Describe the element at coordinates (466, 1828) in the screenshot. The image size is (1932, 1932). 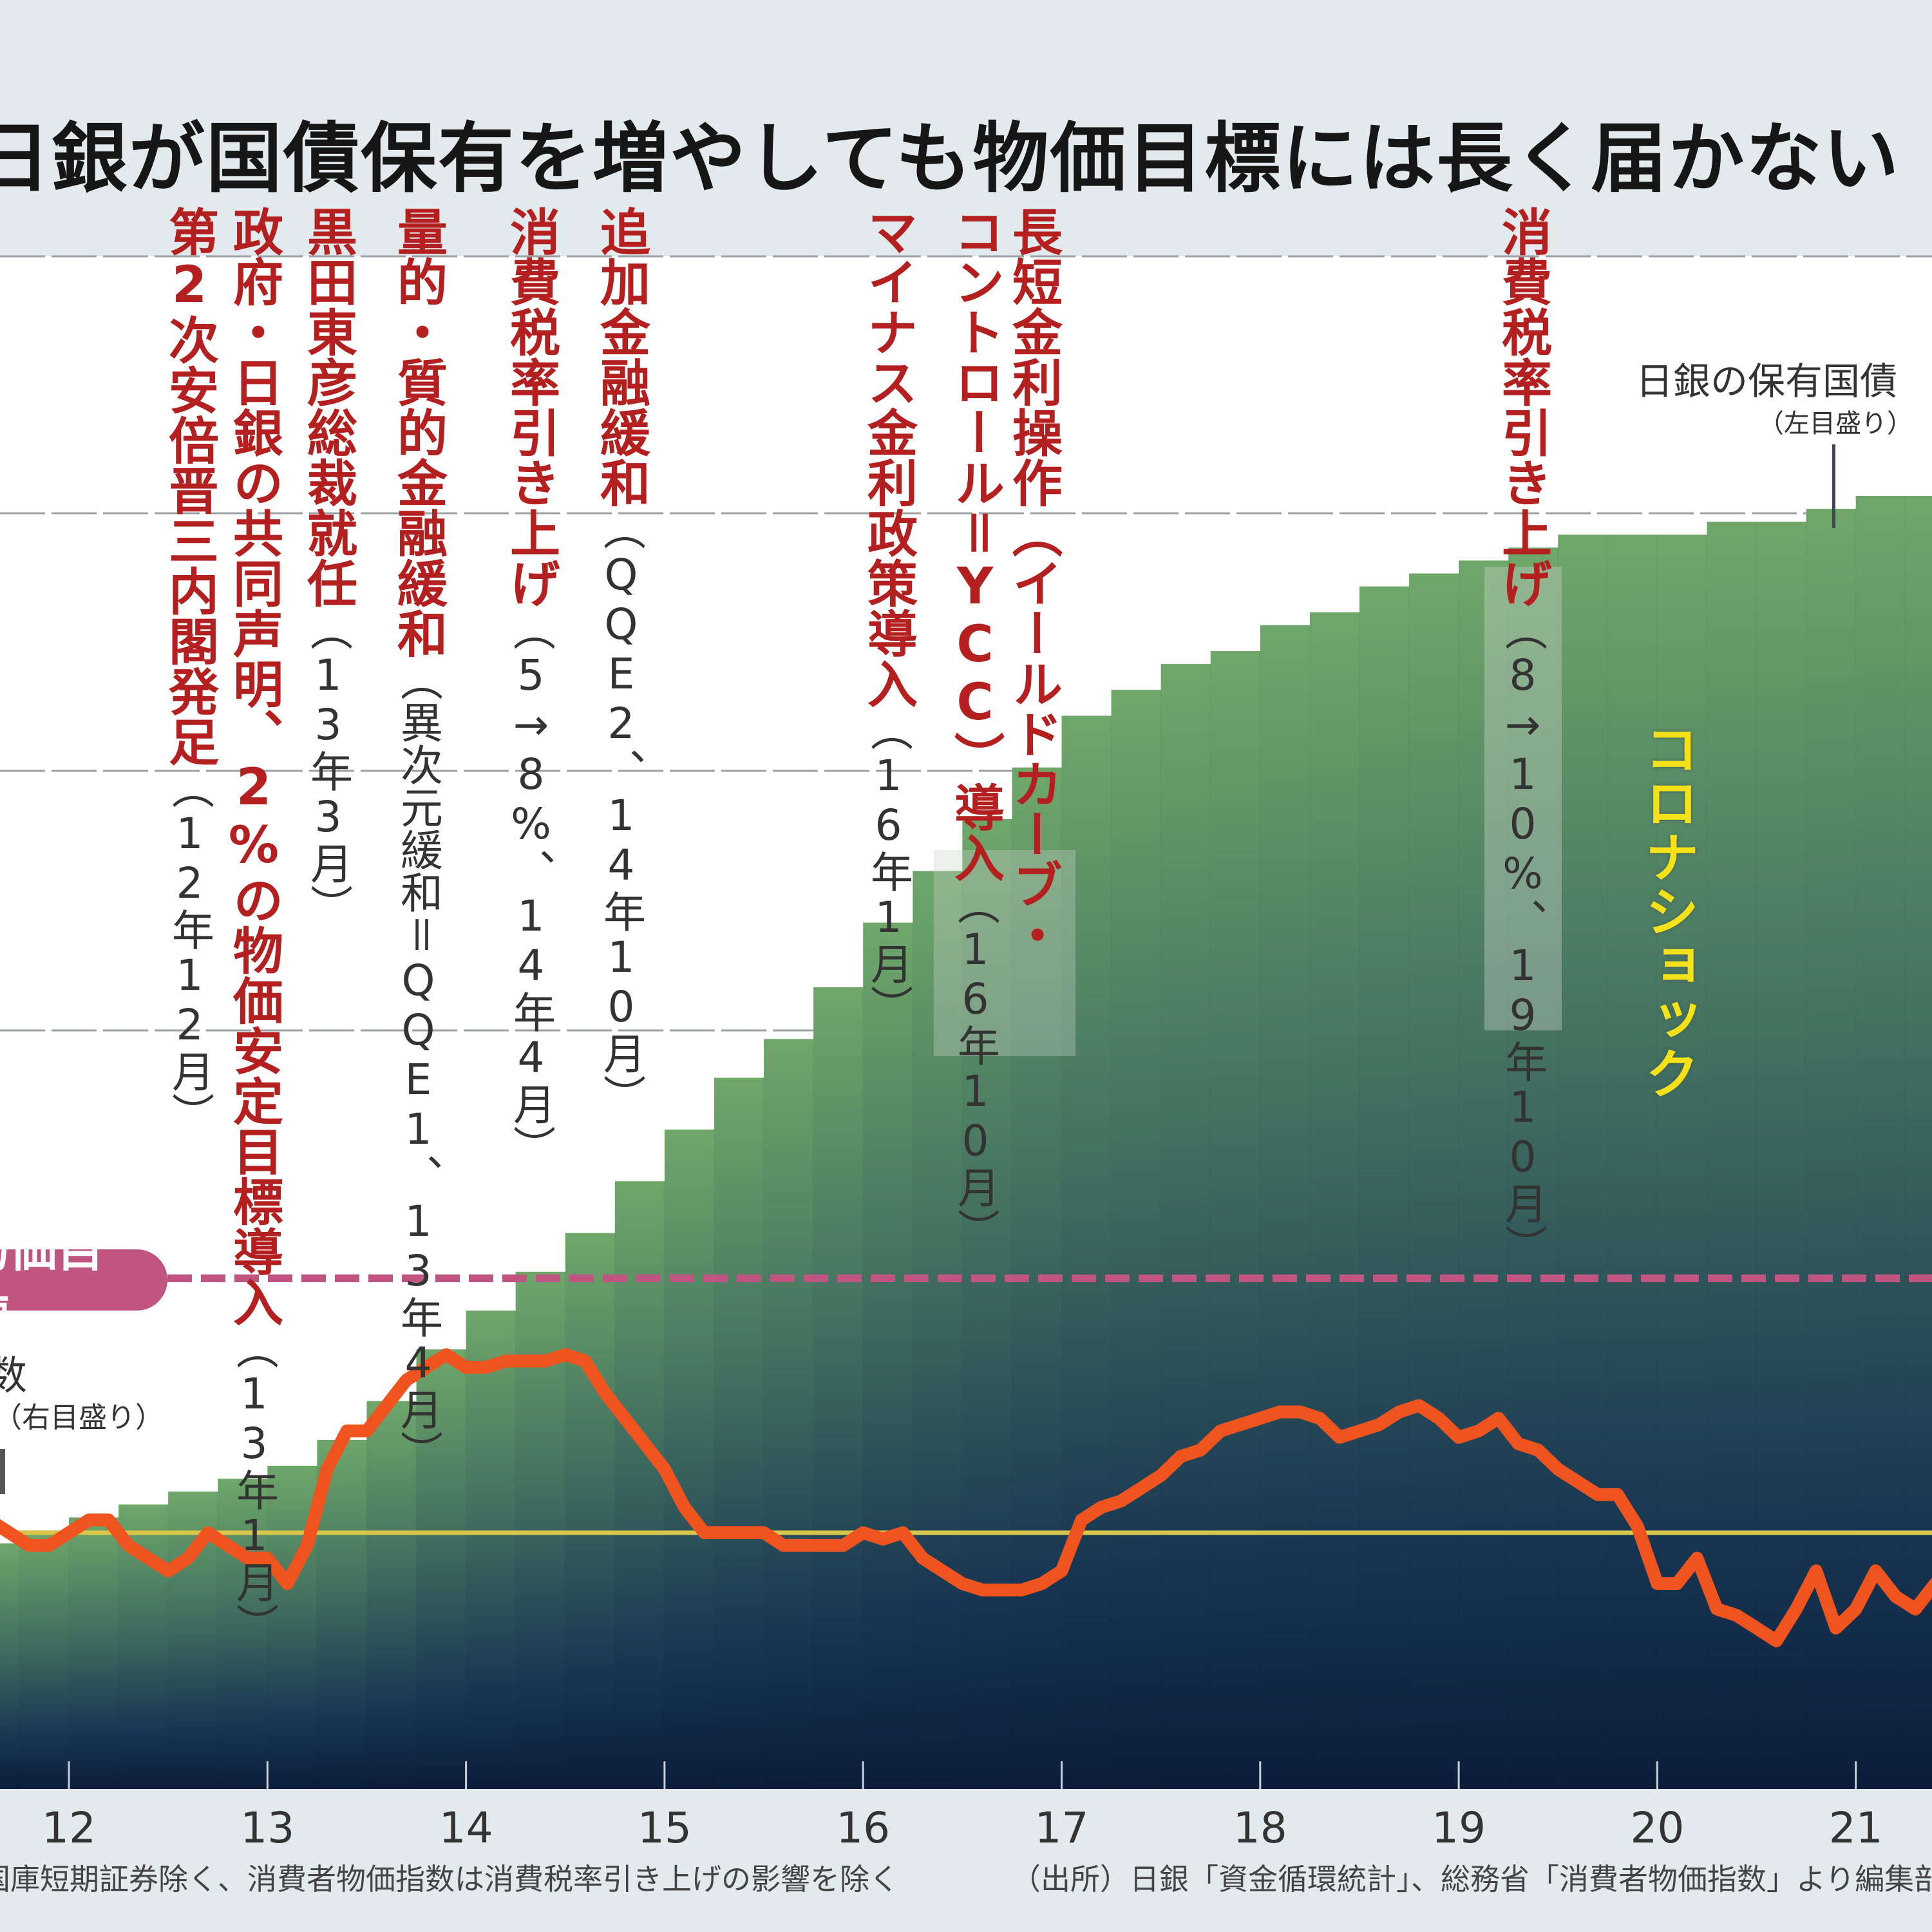
I see `x-tick-label: 14` at that location.